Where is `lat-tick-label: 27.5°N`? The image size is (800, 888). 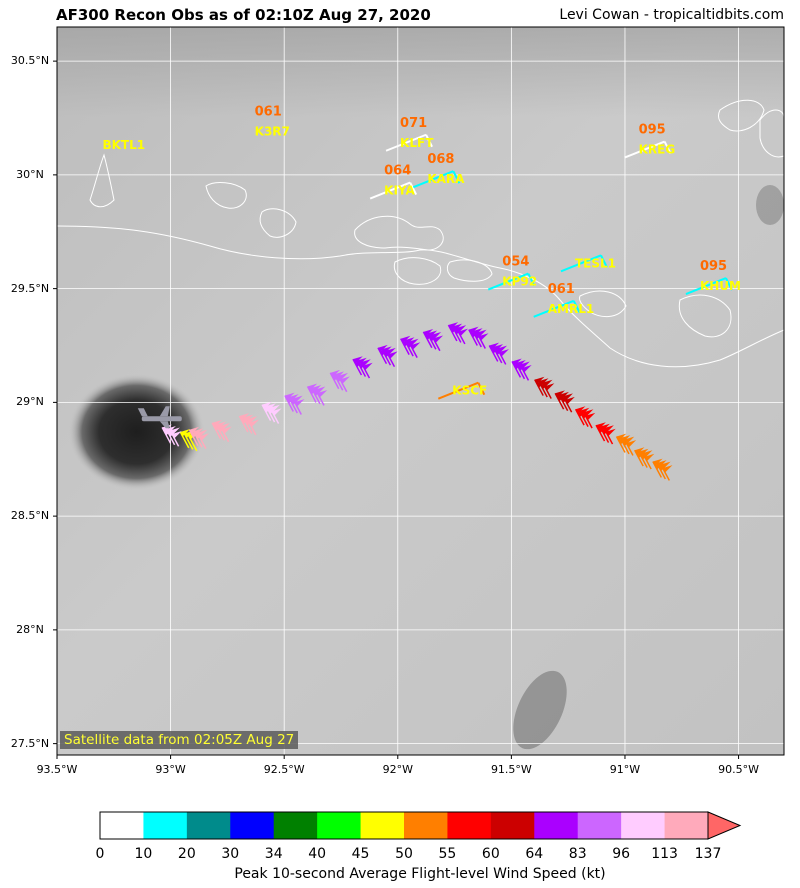 lat-tick-label: 27.5°N is located at coordinates (30, 743).